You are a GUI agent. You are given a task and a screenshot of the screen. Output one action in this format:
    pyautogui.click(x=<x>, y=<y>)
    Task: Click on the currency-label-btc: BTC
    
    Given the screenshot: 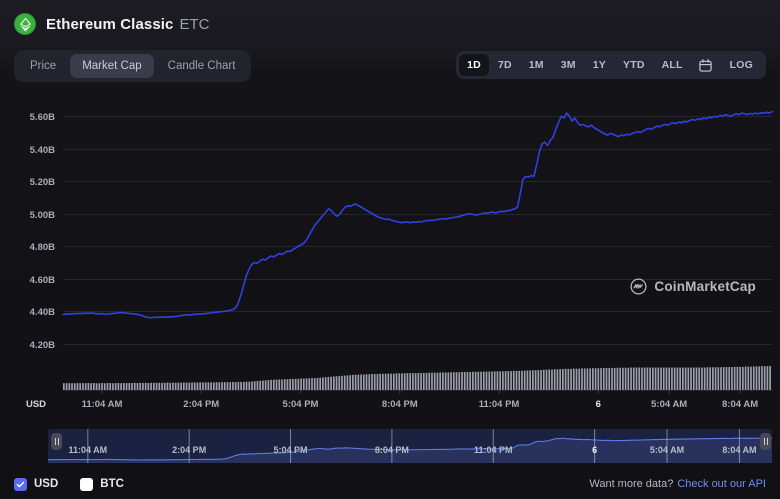 What is the action you would take?
    pyautogui.click(x=112, y=484)
    